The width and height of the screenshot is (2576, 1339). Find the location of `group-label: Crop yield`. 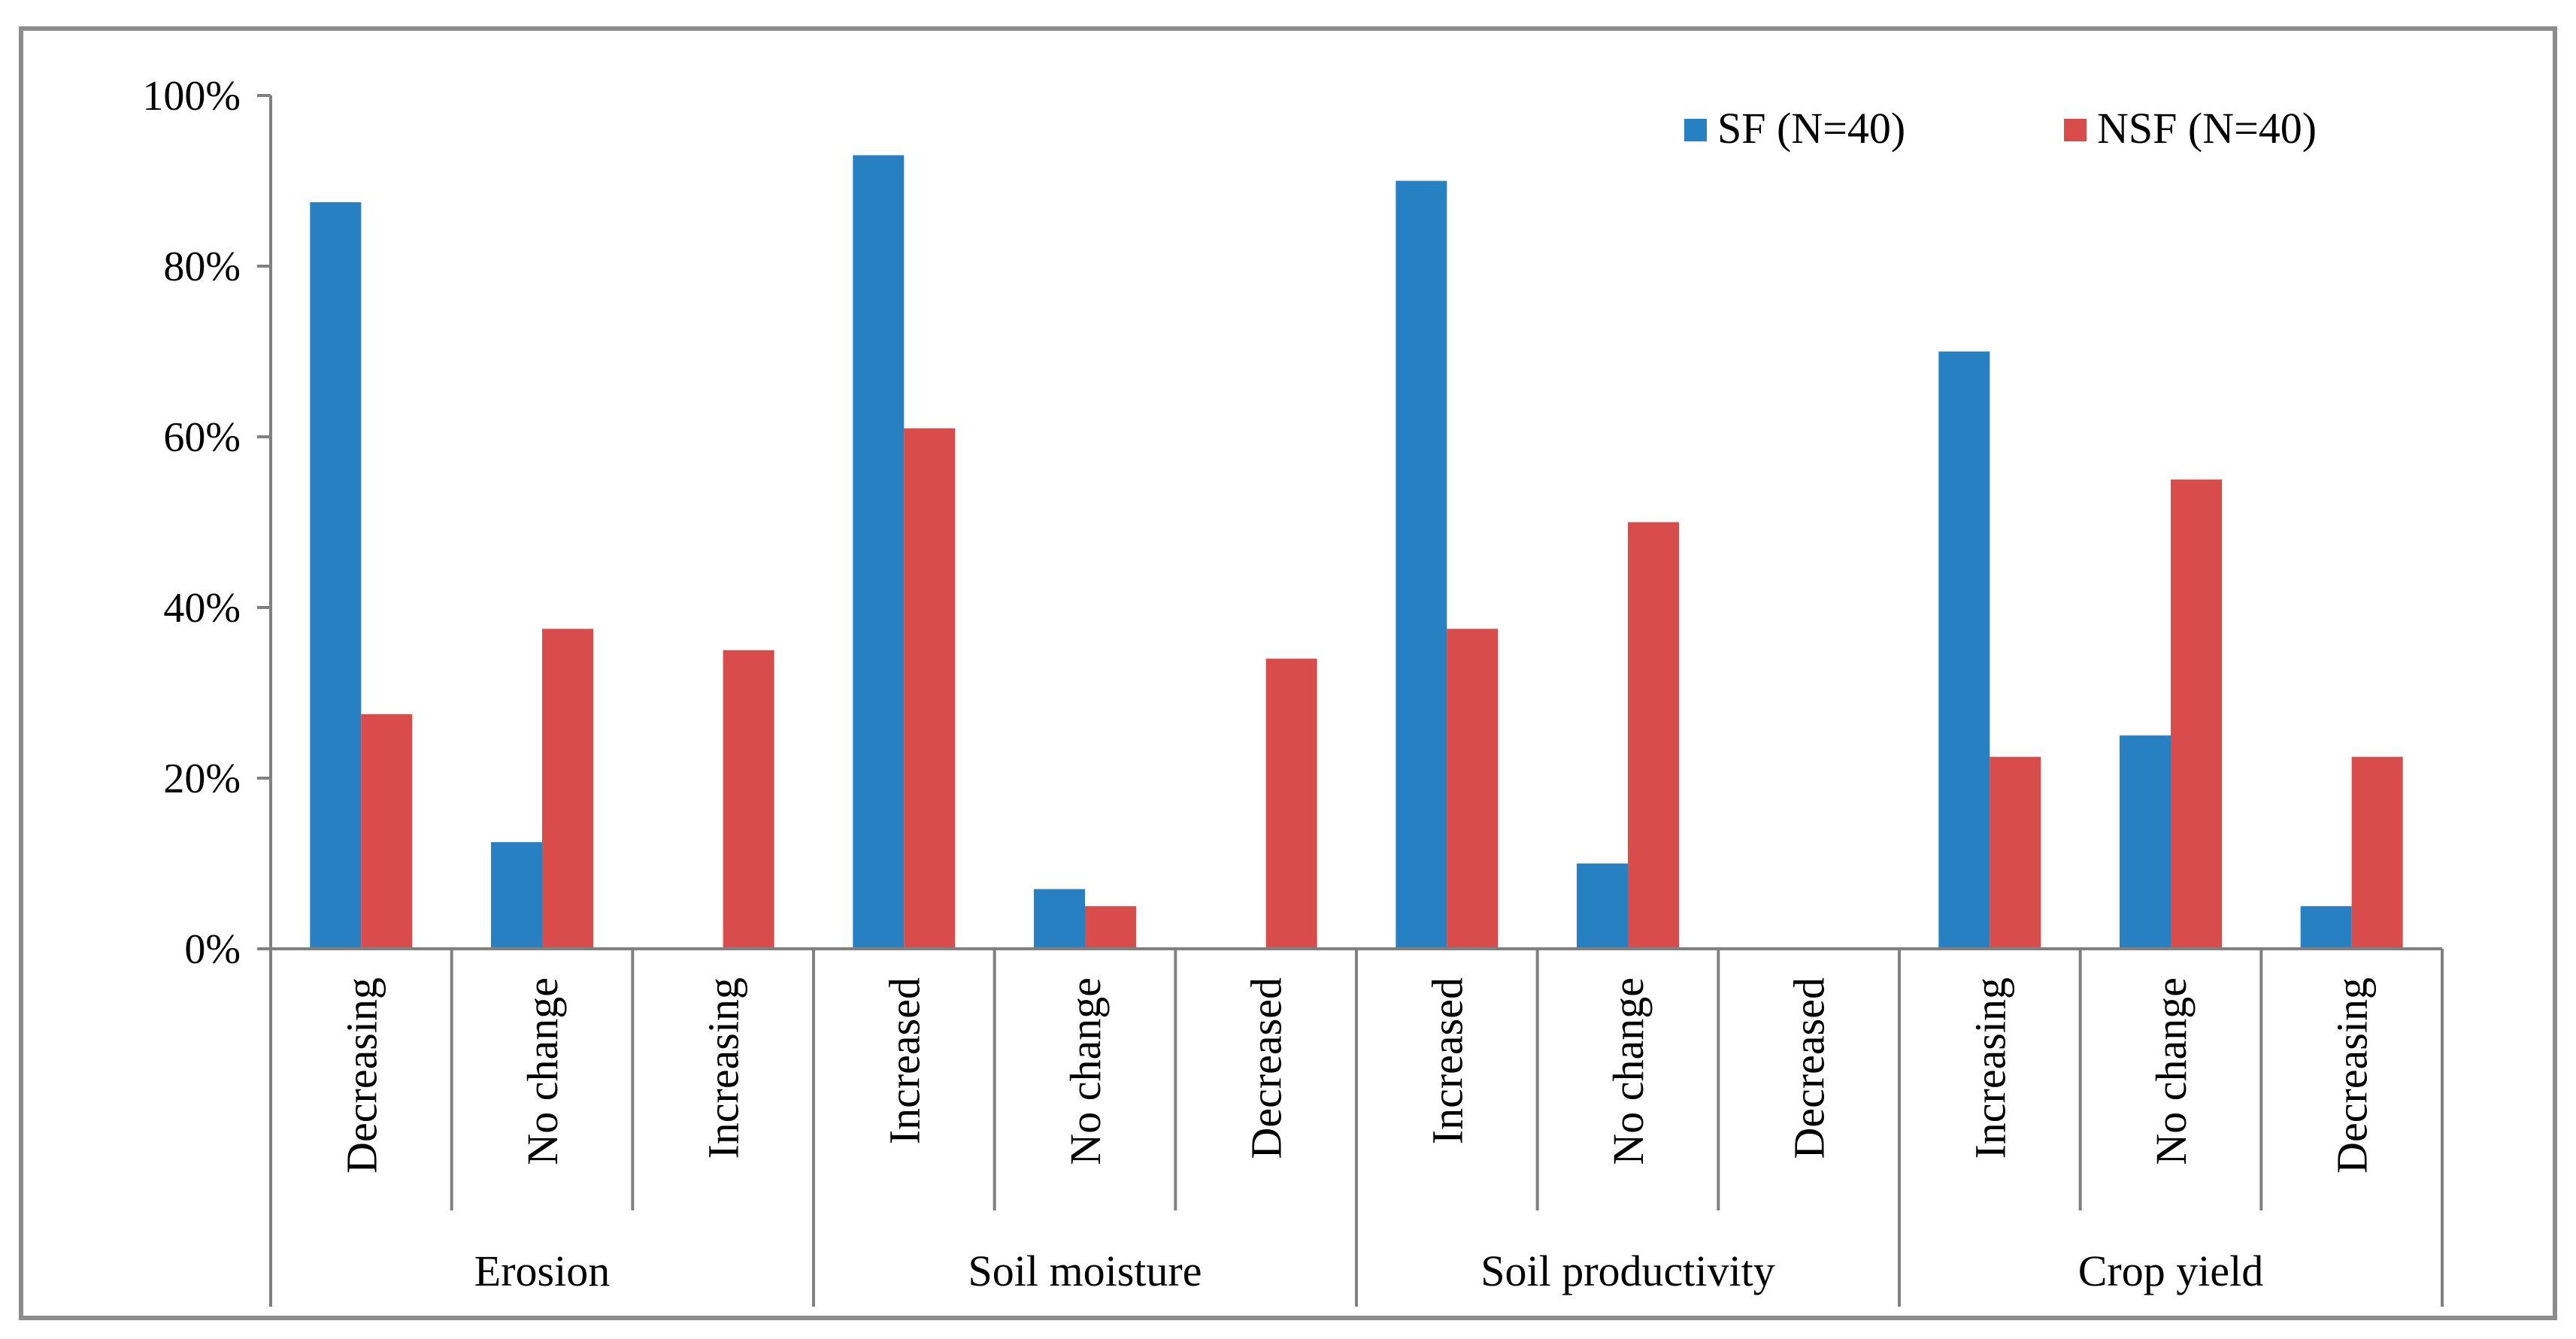

group-label: Crop yield is located at coordinates (2170, 1271).